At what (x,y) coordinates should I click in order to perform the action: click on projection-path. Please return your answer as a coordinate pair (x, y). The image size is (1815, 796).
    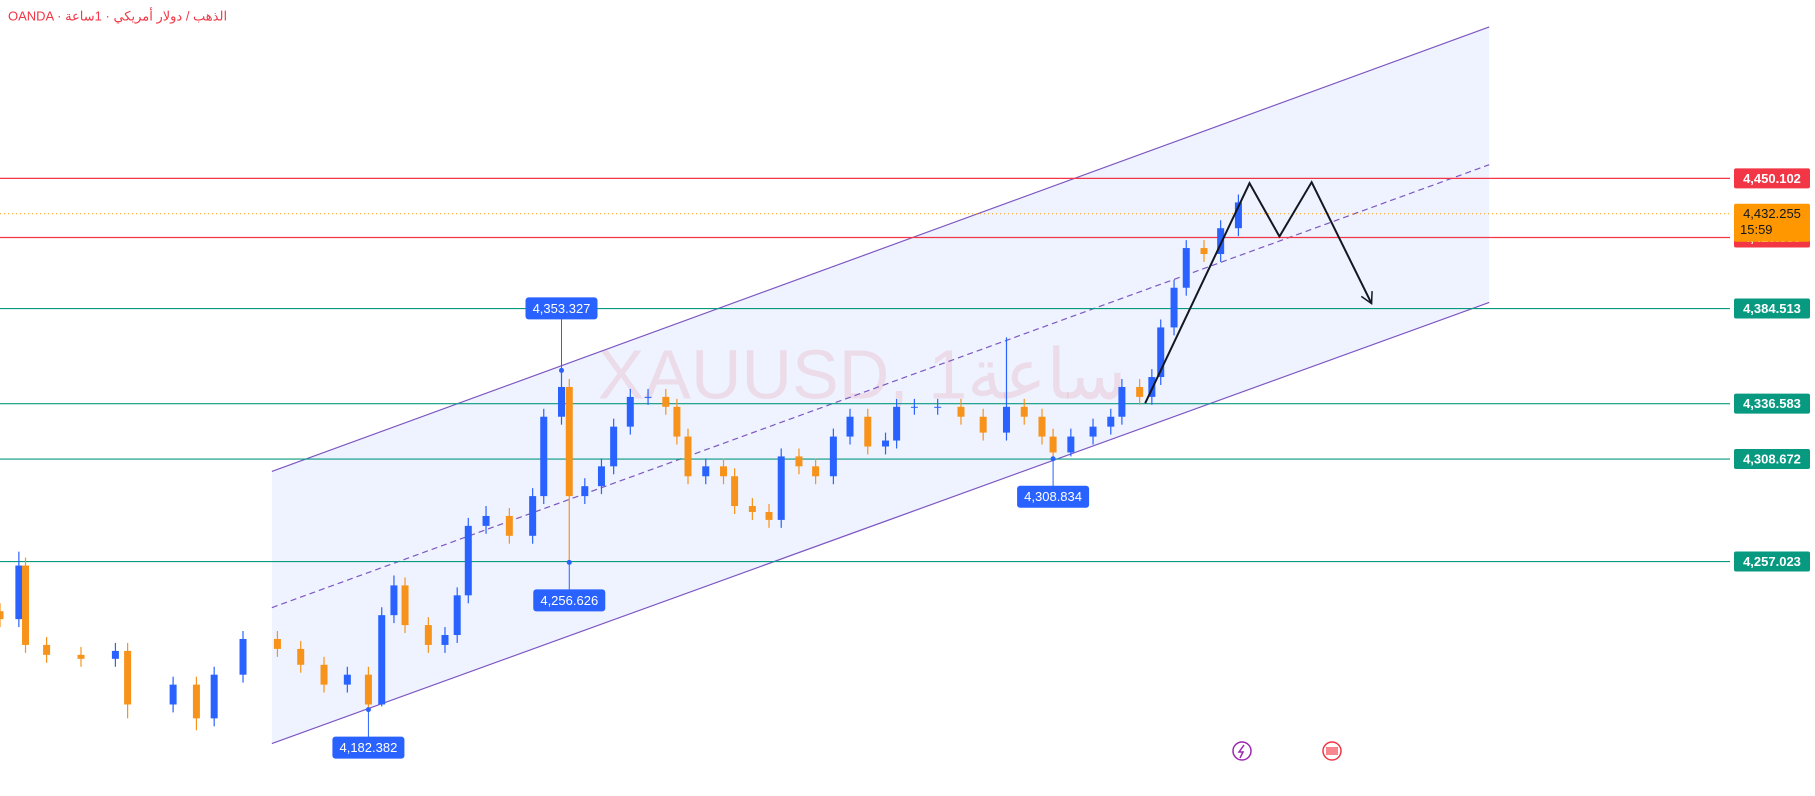
    Looking at the image, I should click on (1258, 292).